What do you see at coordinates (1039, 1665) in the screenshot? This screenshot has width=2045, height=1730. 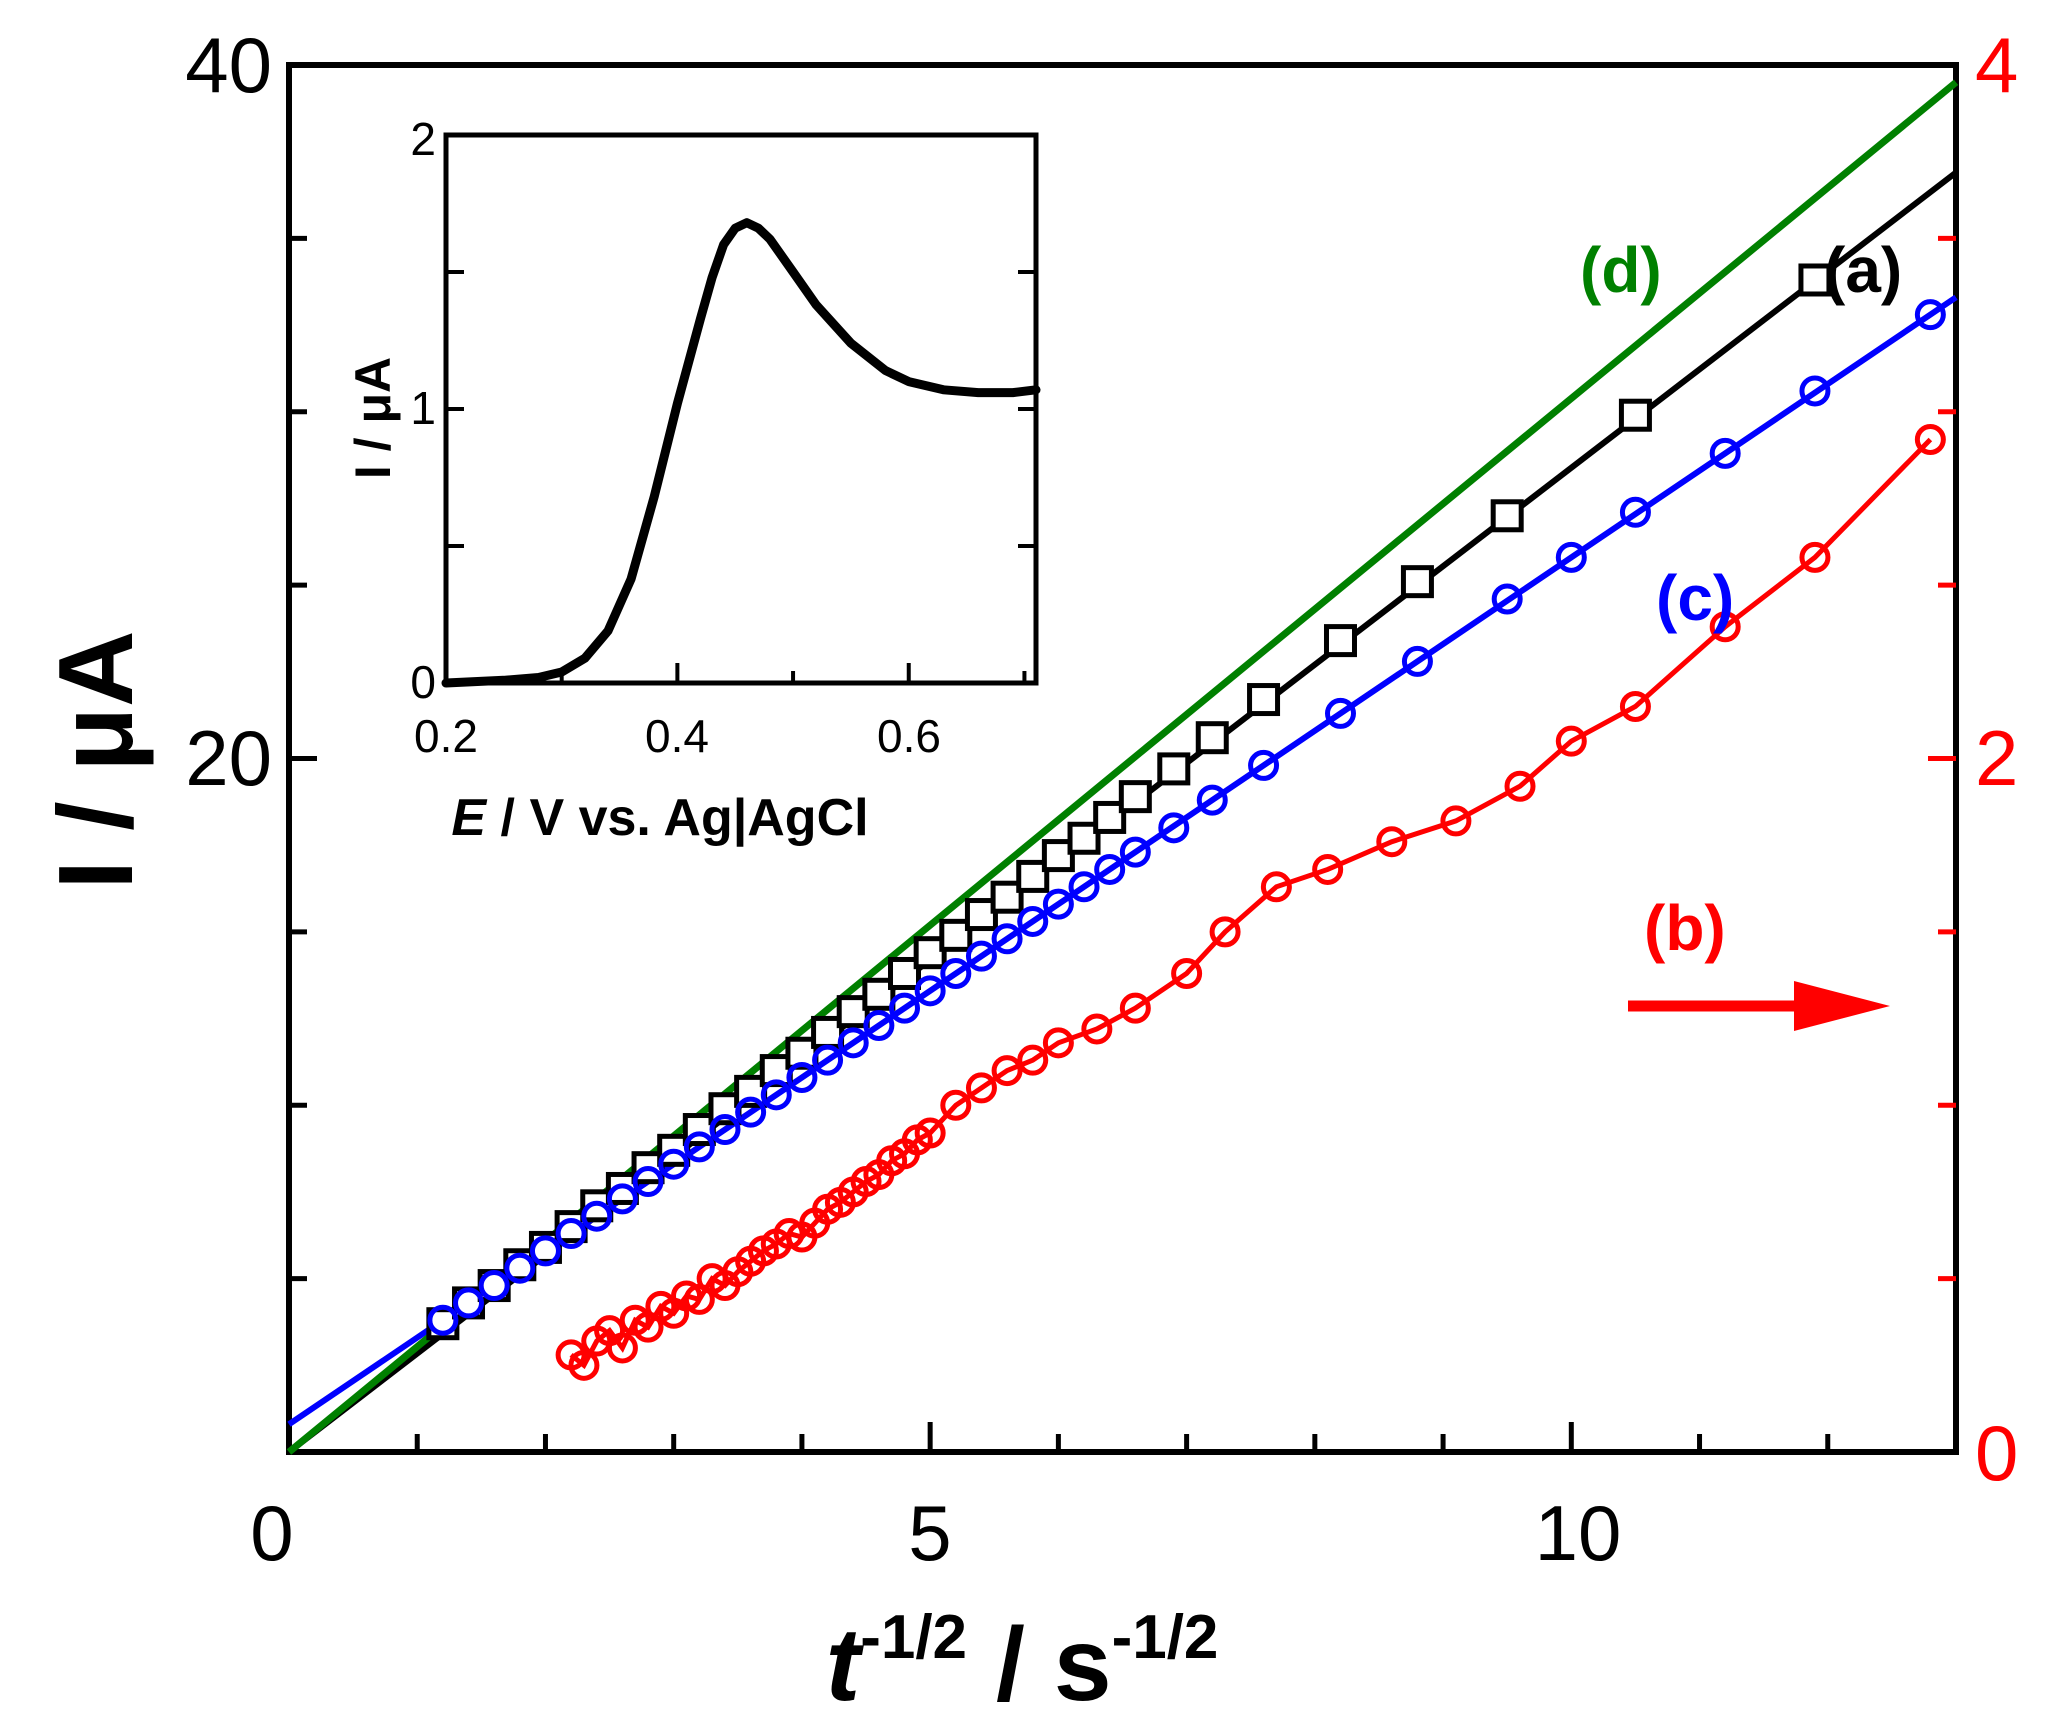 I see `x-axis-title-mid: / s` at bounding box center [1039, 1665].